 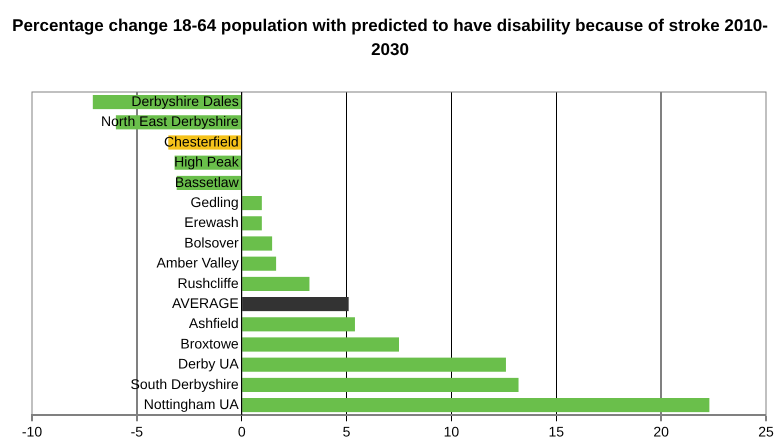 What do you see at coordinates (137, 431) in the screenshot?
I see `x-tick-label: -5` at bounding box center [137, 431].